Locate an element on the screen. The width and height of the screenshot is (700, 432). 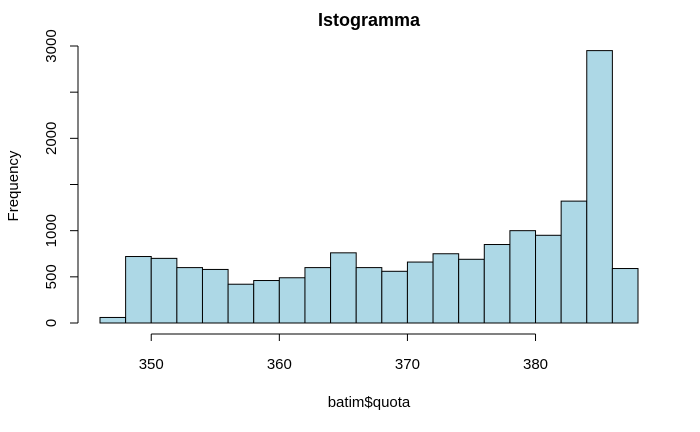
y-tick-label-4: 2000 is located at coordinates (51, 138).